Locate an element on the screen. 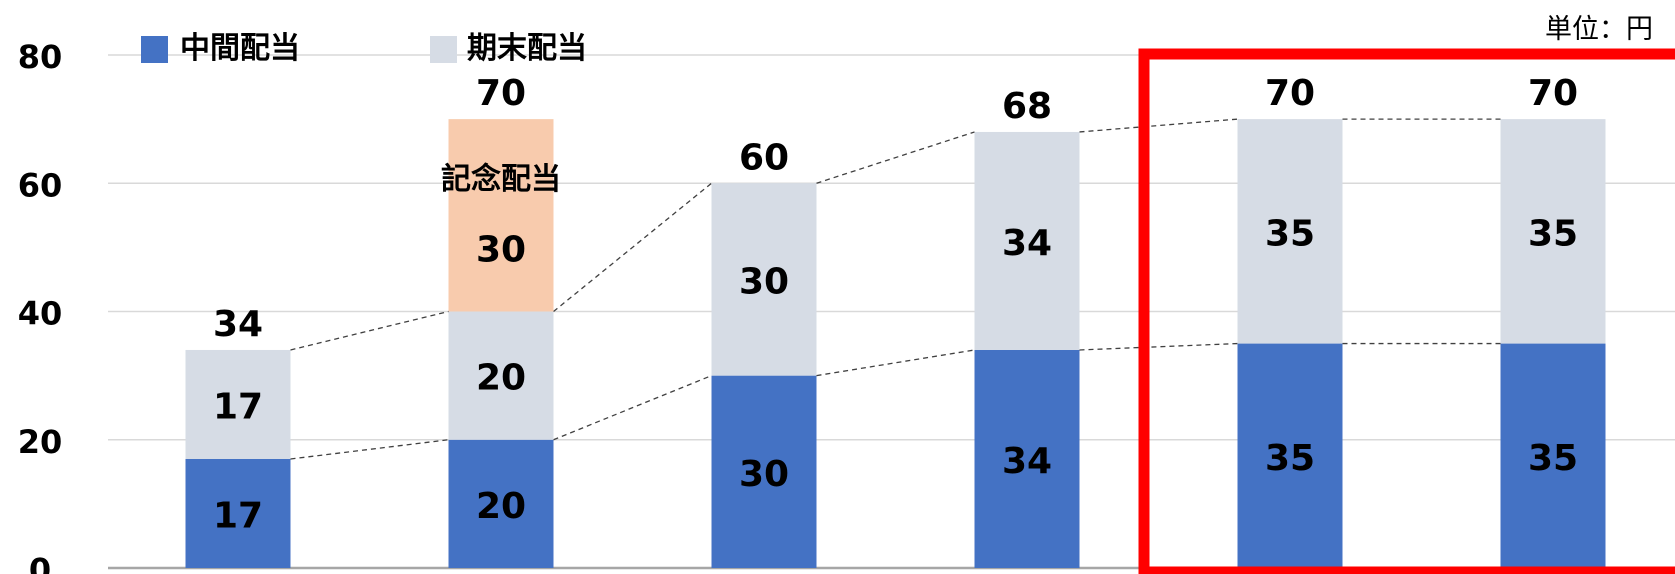  data-label-interim: 30 is located at coordinates (764, 474).